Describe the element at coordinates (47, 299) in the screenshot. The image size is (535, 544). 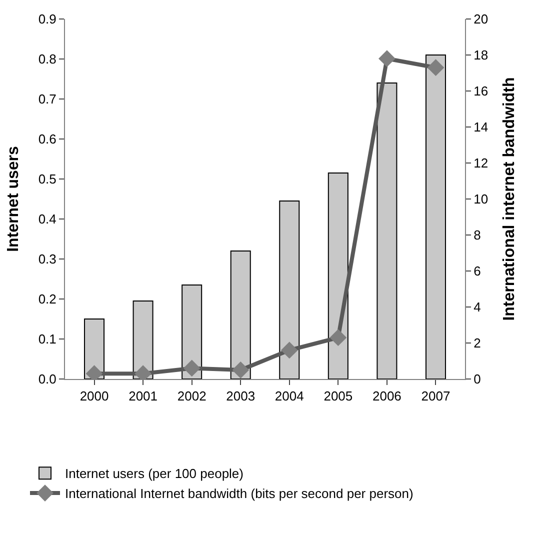
I see `y-tick-label: 0.2` at that location.